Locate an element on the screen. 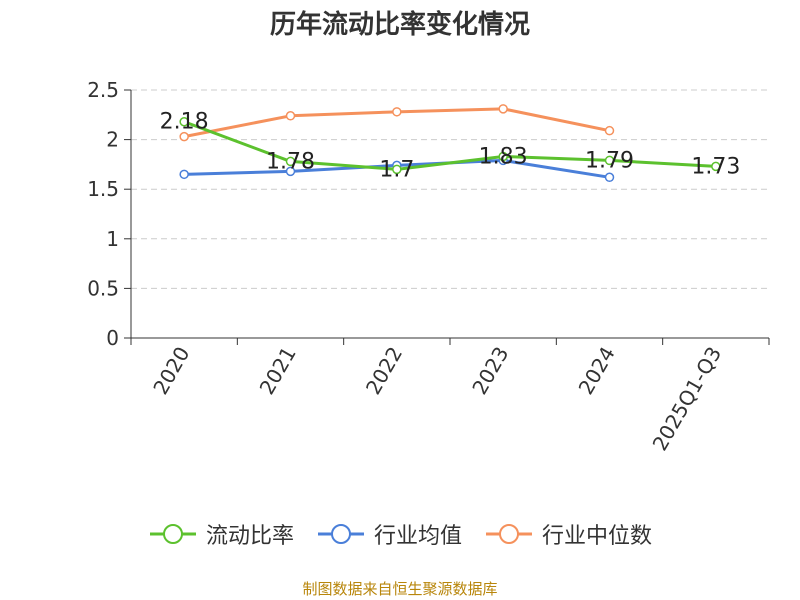 The width and height of the screenshot is (800, 600). y-tick-label: 0.5 is located at coordinates (103, 288).